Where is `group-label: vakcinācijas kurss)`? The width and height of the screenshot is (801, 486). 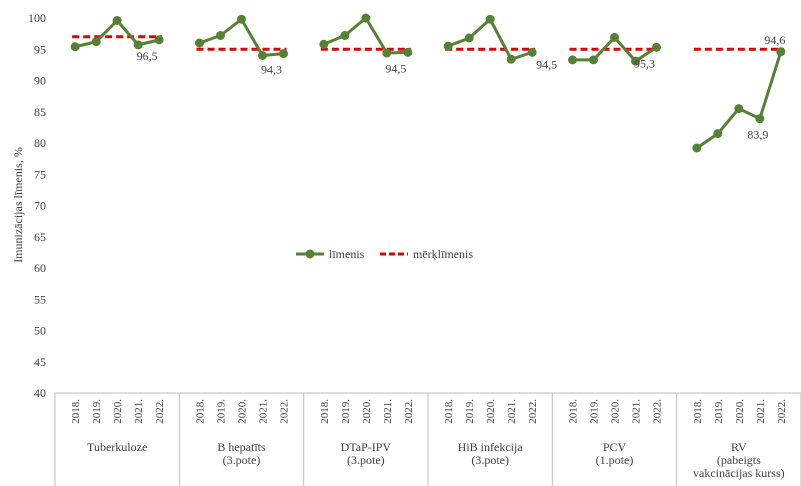 group-label: vakcinācijas kurss) is located at coordinates (739, 473).